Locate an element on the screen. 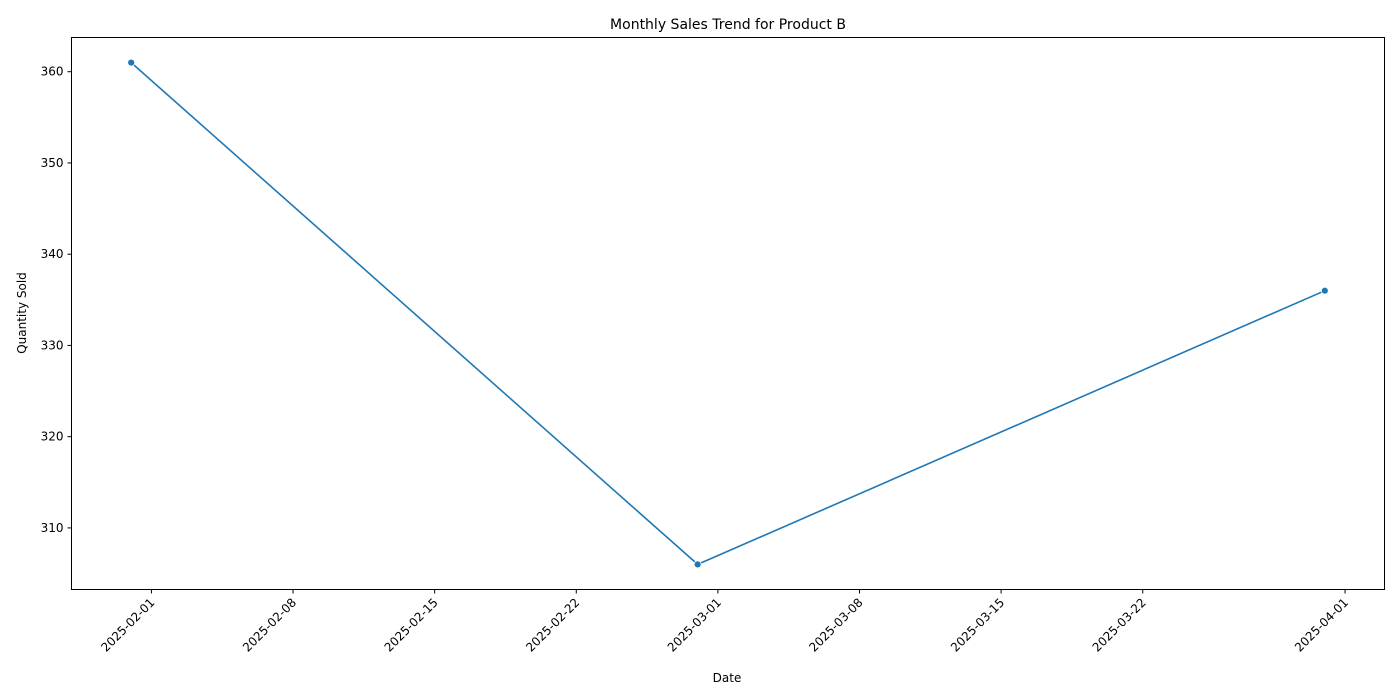 The image size is (1400, 700). x-tick-label: 2025-03-08 is located at coordinates (835, 624).